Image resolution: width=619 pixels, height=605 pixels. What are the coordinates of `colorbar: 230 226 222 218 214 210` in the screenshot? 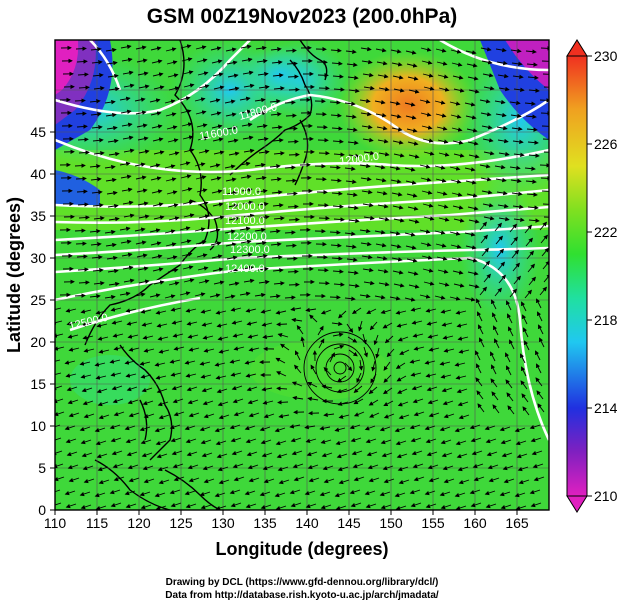 It's located at (592, 276).